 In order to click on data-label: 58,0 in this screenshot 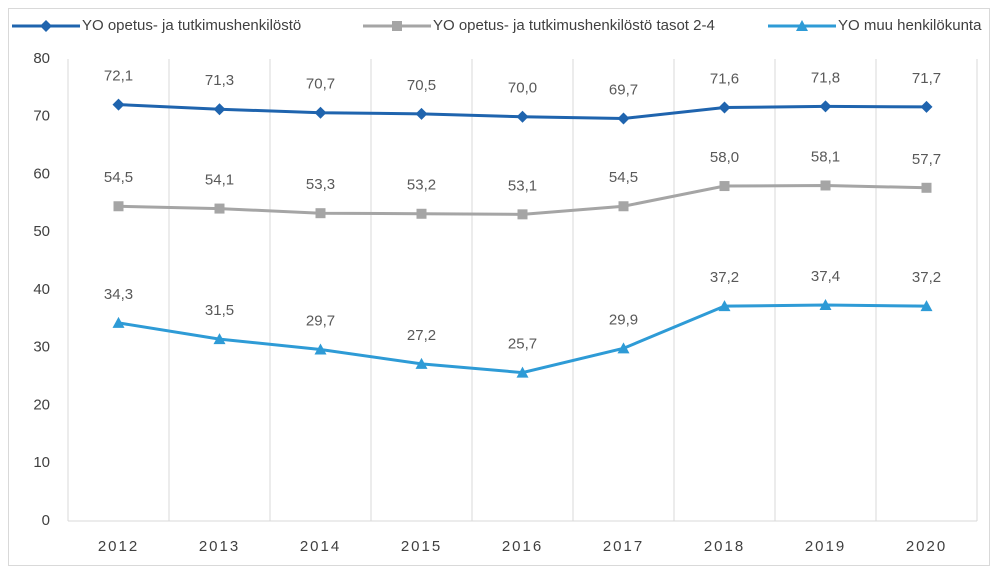, I will do `click(724, 157)`.